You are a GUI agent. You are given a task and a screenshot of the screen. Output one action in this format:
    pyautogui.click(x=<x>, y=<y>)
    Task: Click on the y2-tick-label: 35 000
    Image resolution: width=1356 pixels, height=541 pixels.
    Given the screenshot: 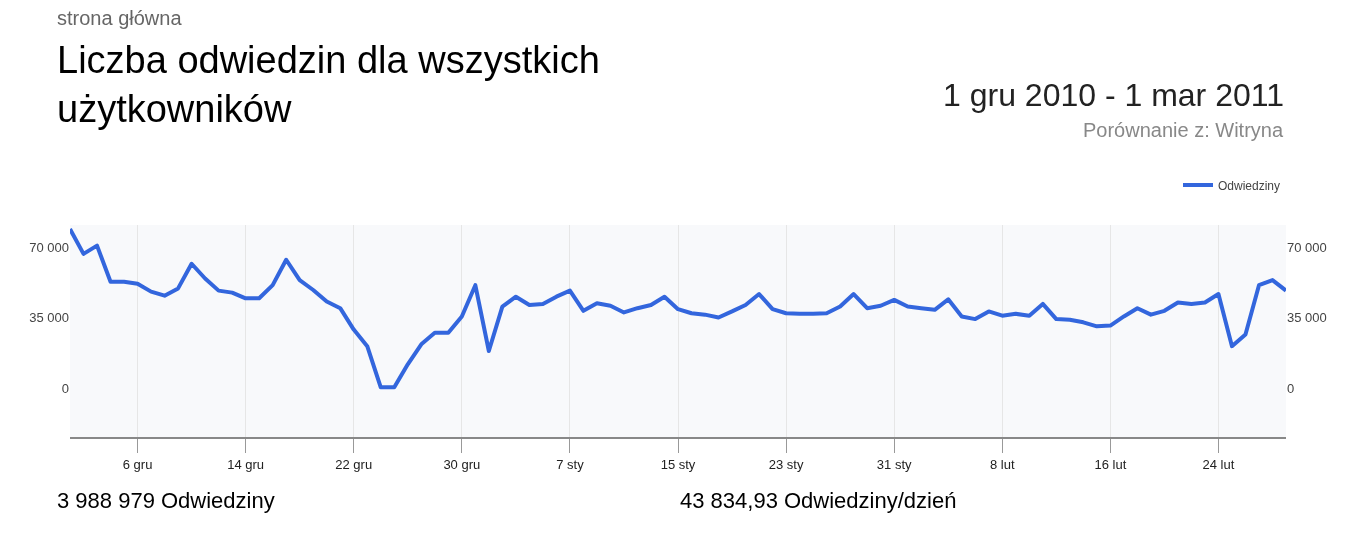 What is the action you would take?
    pyautogui.click(x=1307, y=318)
    